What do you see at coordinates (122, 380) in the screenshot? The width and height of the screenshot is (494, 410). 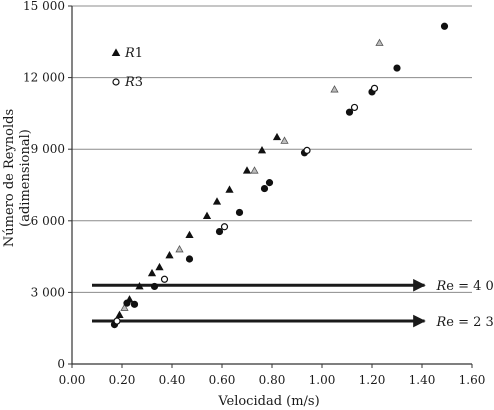 I see `x-tick-label-1: 0.20` at bounding box center [122, 380].